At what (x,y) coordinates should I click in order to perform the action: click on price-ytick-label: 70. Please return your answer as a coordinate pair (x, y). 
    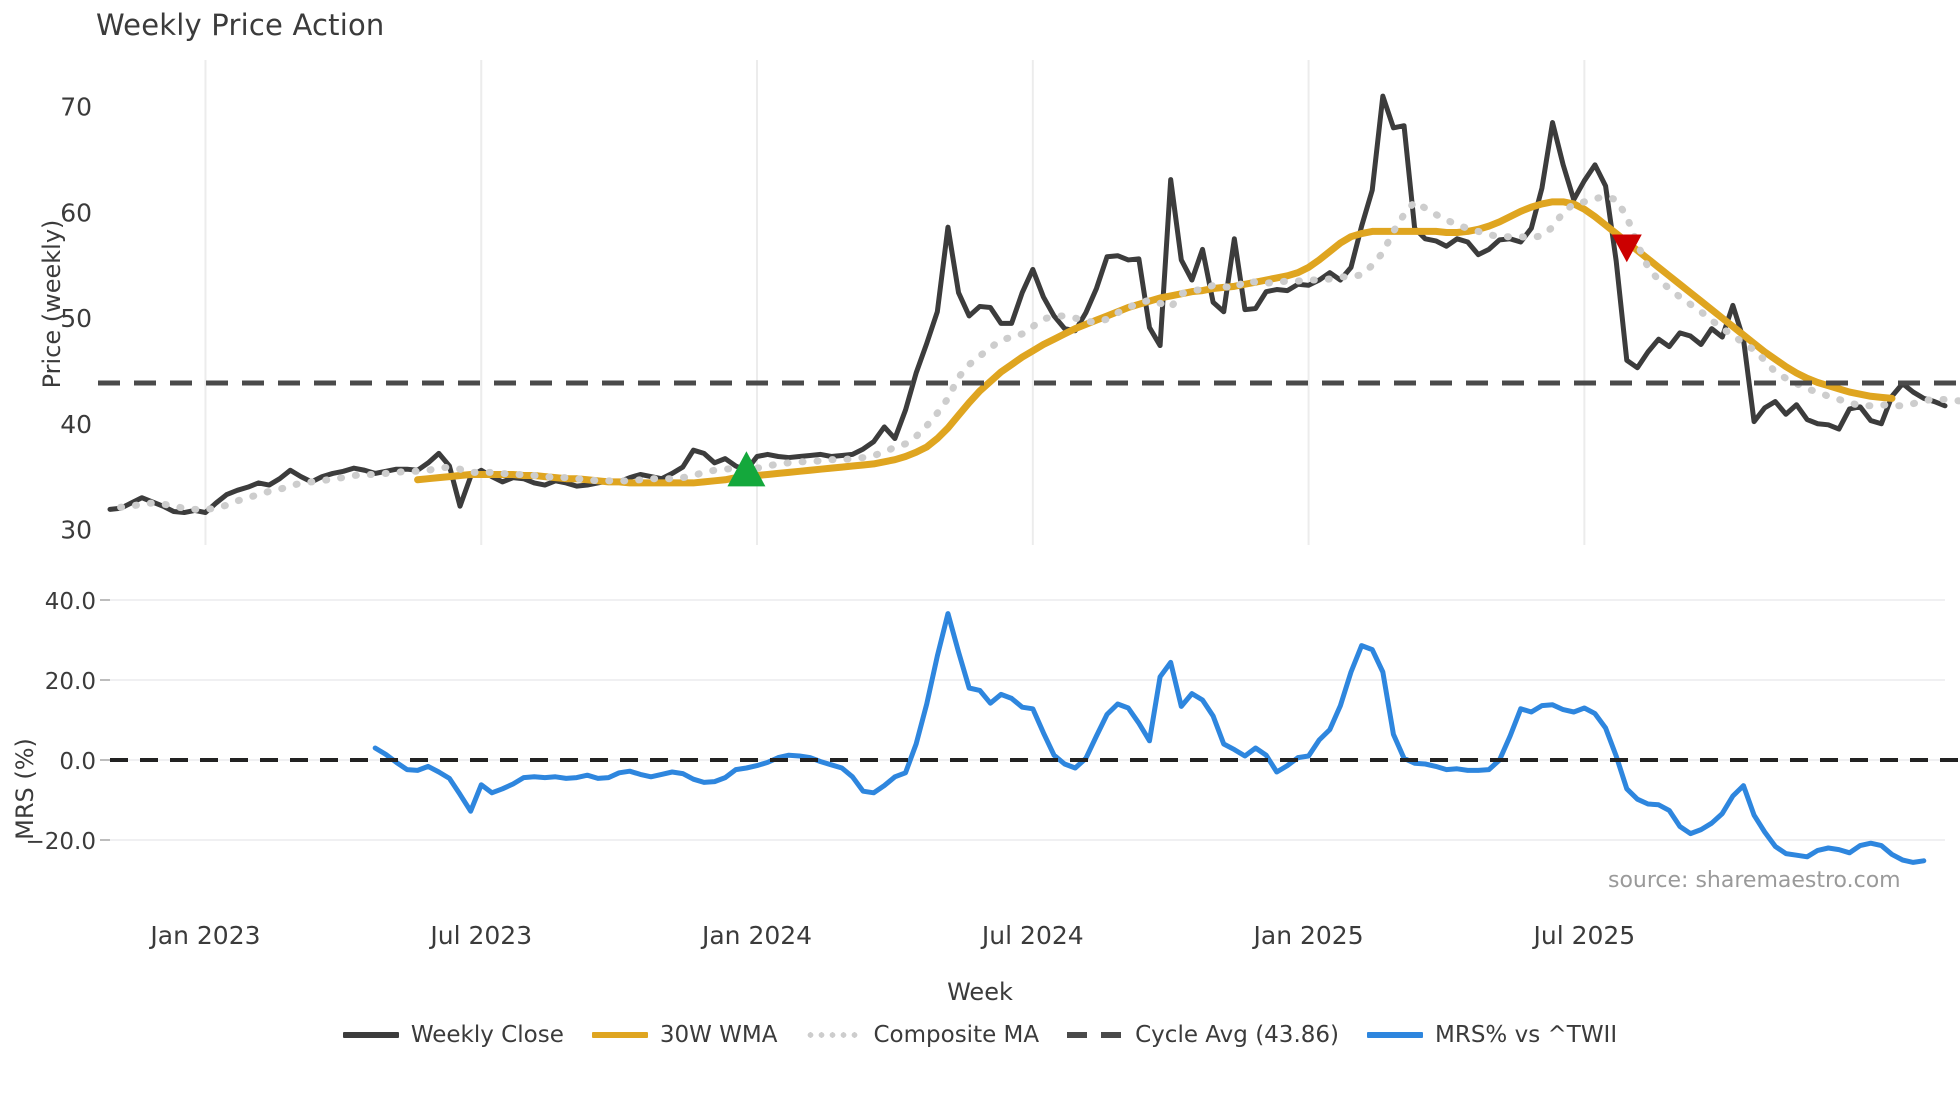
    Looking at the image, I should click on (76, 107).